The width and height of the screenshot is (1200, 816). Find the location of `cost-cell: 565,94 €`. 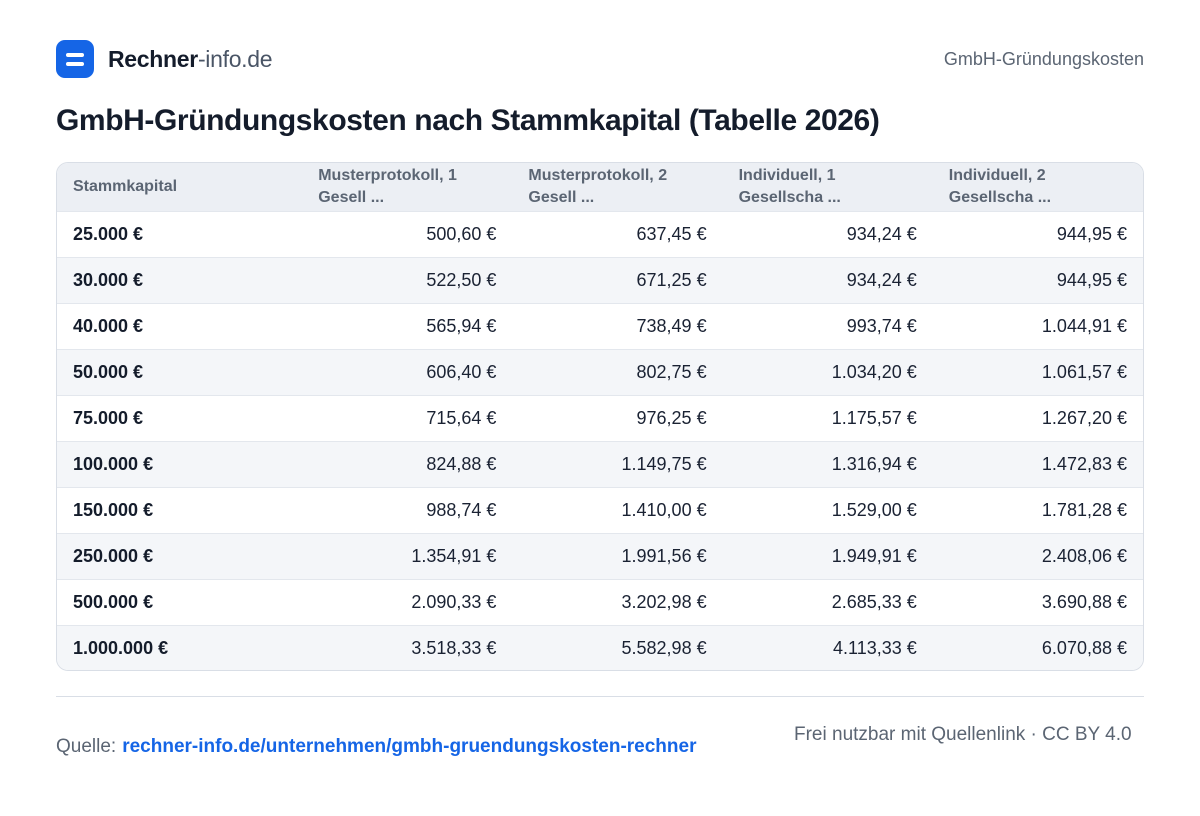

cost-cell: 565,94 € is located at coordinates (461, 325).